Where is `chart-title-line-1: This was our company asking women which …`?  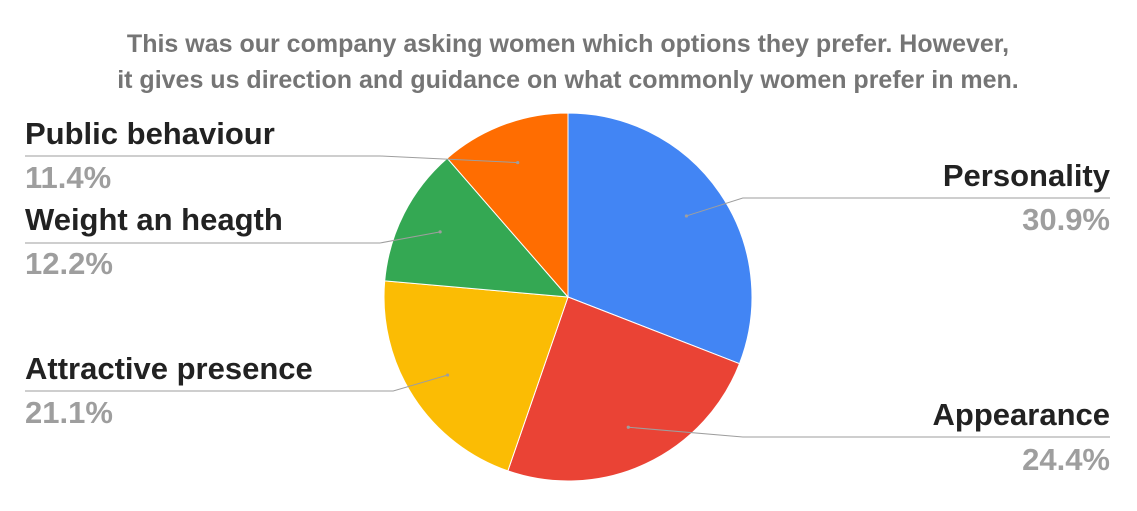
chart-title-line-1: This was our company asking women which … is located at coordinates (568, 44).